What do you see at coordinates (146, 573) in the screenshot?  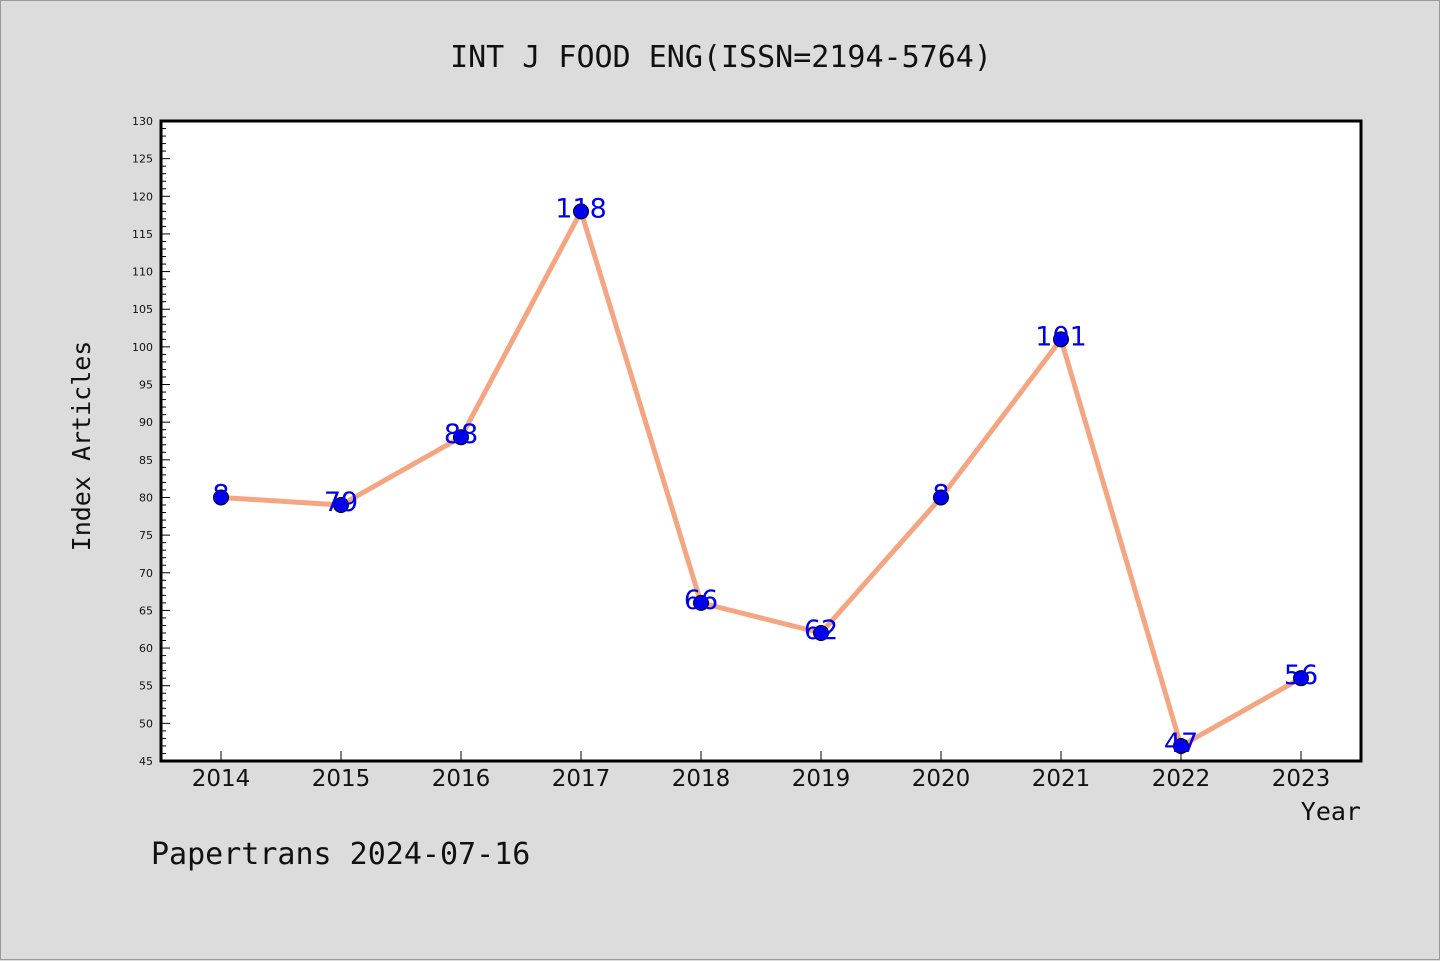 I see `y-tick-label: 70` at bounding box center [146, 573].